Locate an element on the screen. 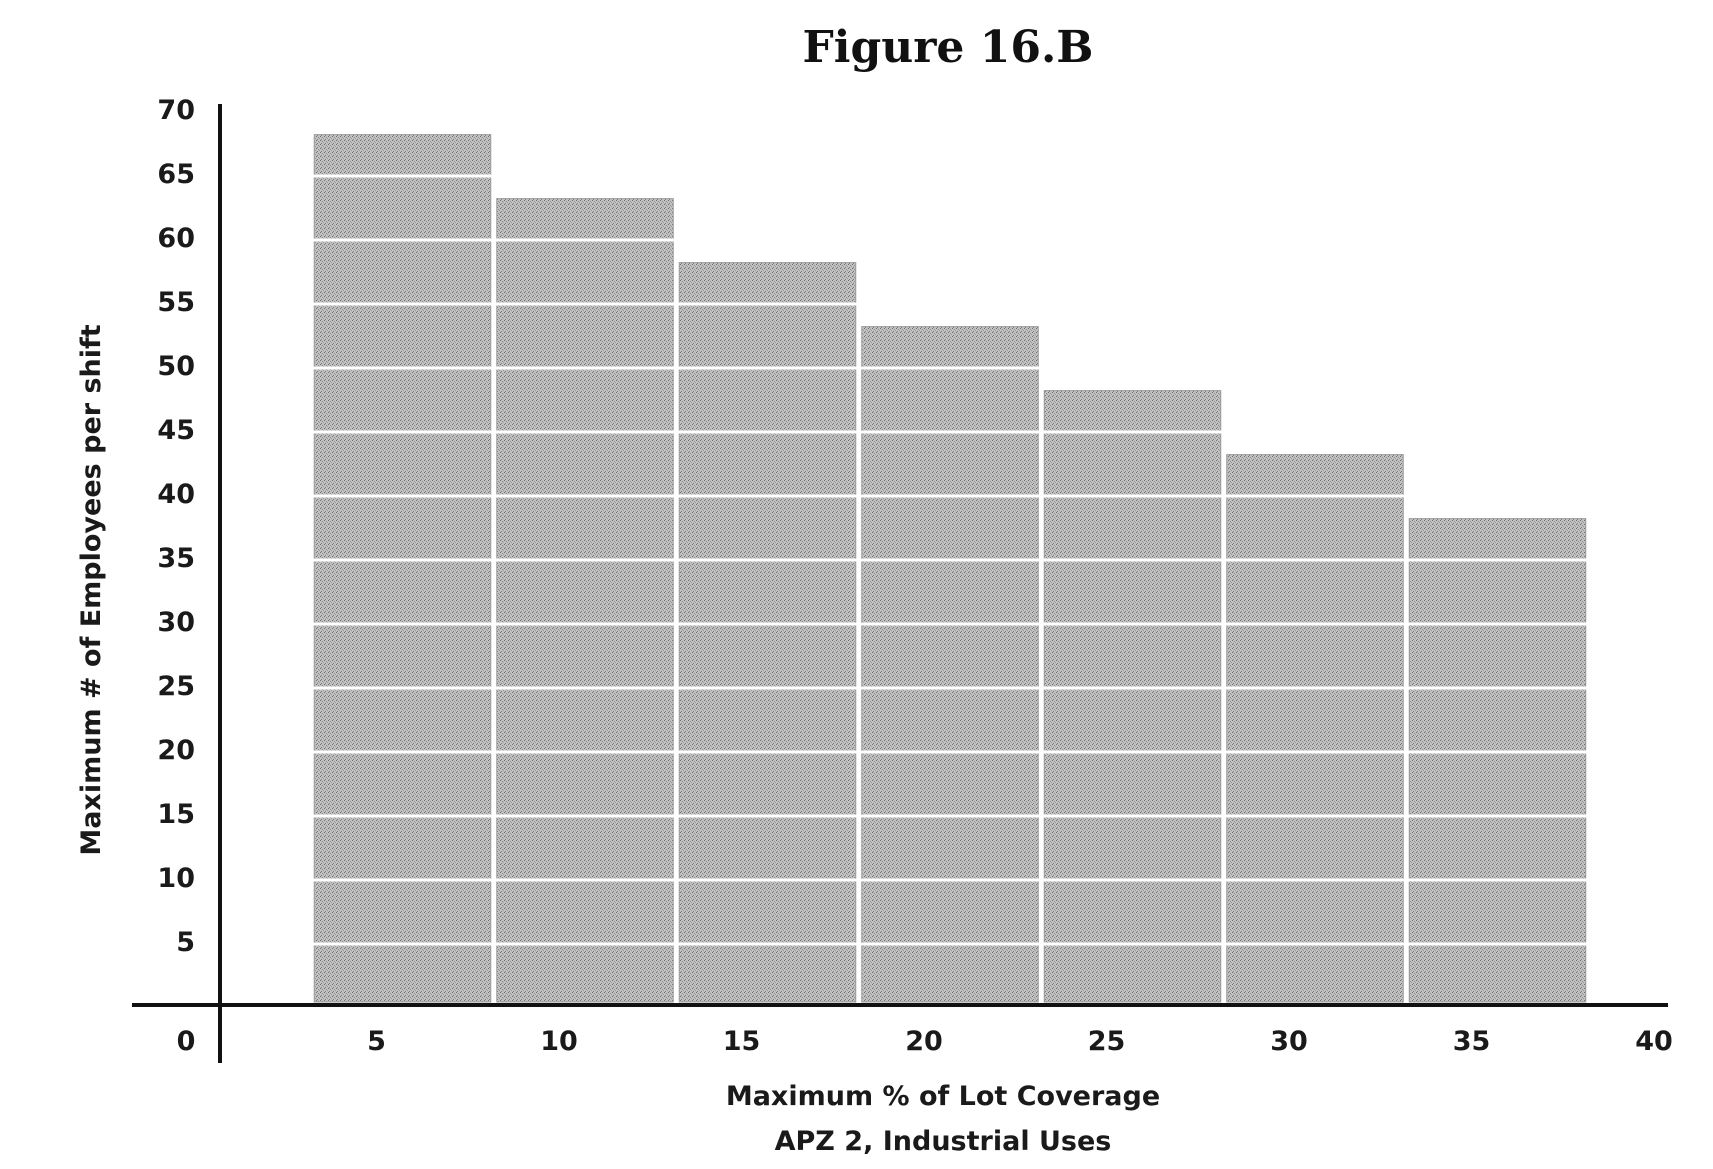  y-axis-label: Maximum # of Employees per shift is located at coordinates (91, 589).